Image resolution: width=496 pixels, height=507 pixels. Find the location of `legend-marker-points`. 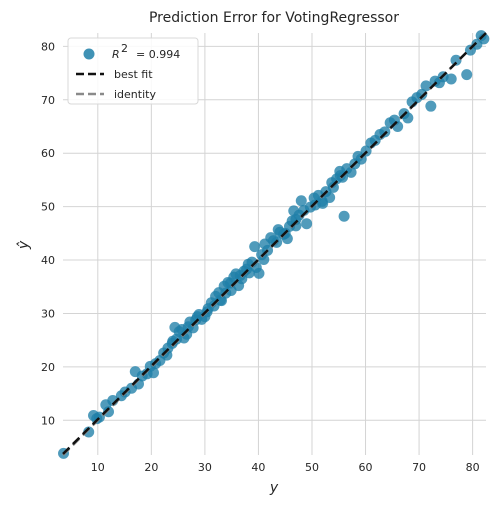

legend-marker-points is located at coordinates (89, 54).